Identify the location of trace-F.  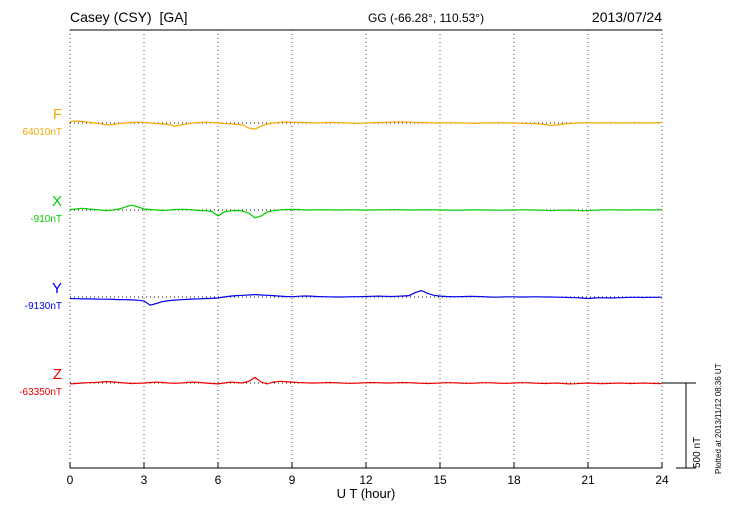
(366, 125).